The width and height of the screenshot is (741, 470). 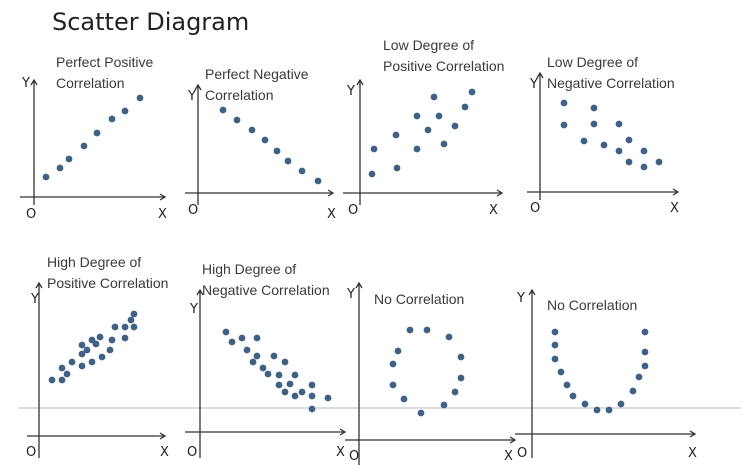 I want to click on scatter-panel: Perfect Negative Correlation Y O X, so click(x=260, y=144).